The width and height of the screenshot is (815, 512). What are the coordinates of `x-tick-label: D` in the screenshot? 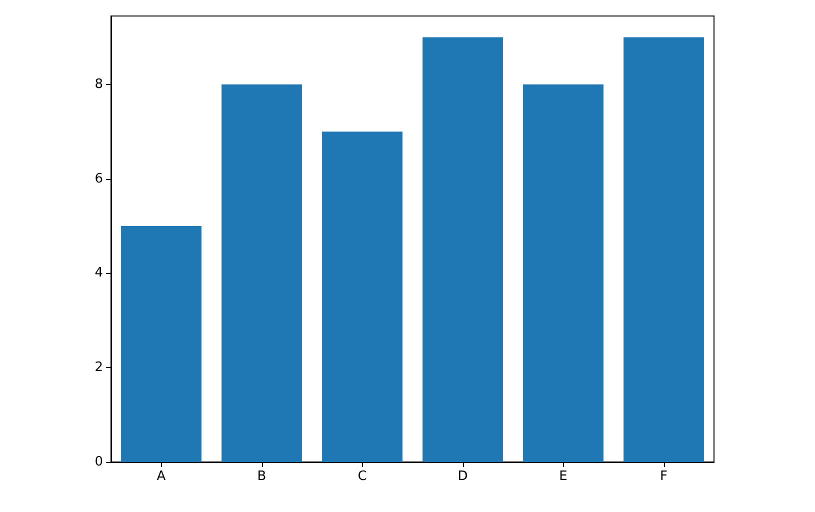 It's located at (463, 476).